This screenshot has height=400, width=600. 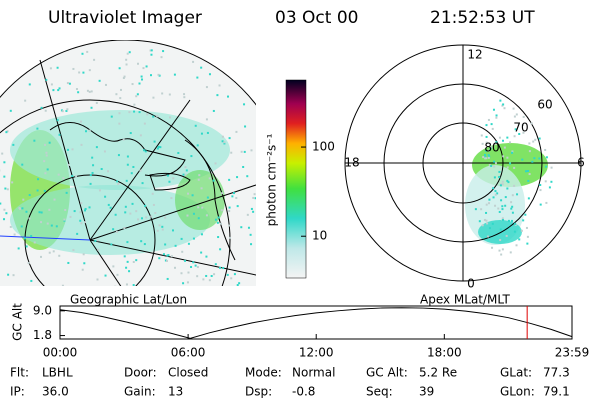 What do you see at coordinates (17, 392) in the screenshot?
I see `status-label: IP:` at bounding box center [17, 392].